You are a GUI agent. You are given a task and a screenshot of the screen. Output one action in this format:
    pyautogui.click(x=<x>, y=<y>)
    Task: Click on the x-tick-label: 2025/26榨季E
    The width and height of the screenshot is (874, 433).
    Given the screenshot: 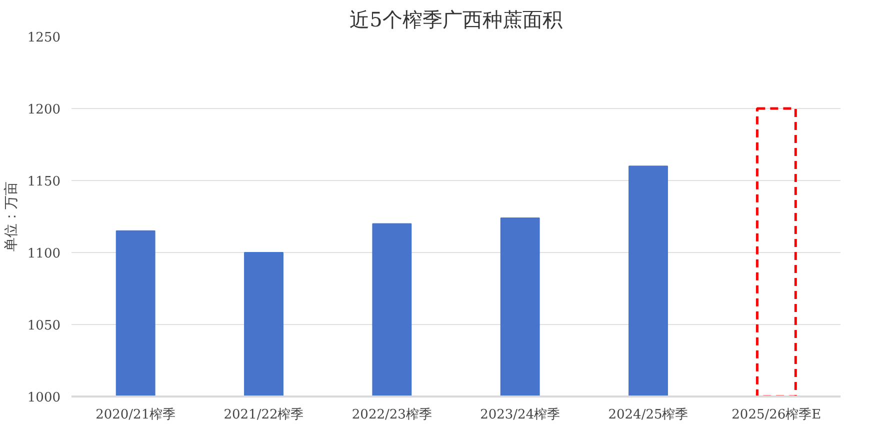 What is the action you would take?
    pyautogui.click(x=777, y=415)
    